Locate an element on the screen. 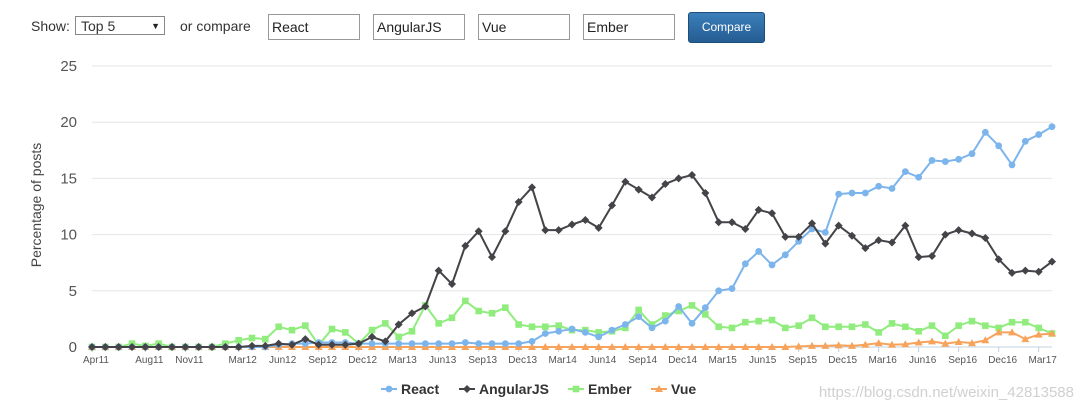 The width and height of the screenshot is (1080, 406). legend-item-angularjs: AngularJS is located at coordinates (504, 389).